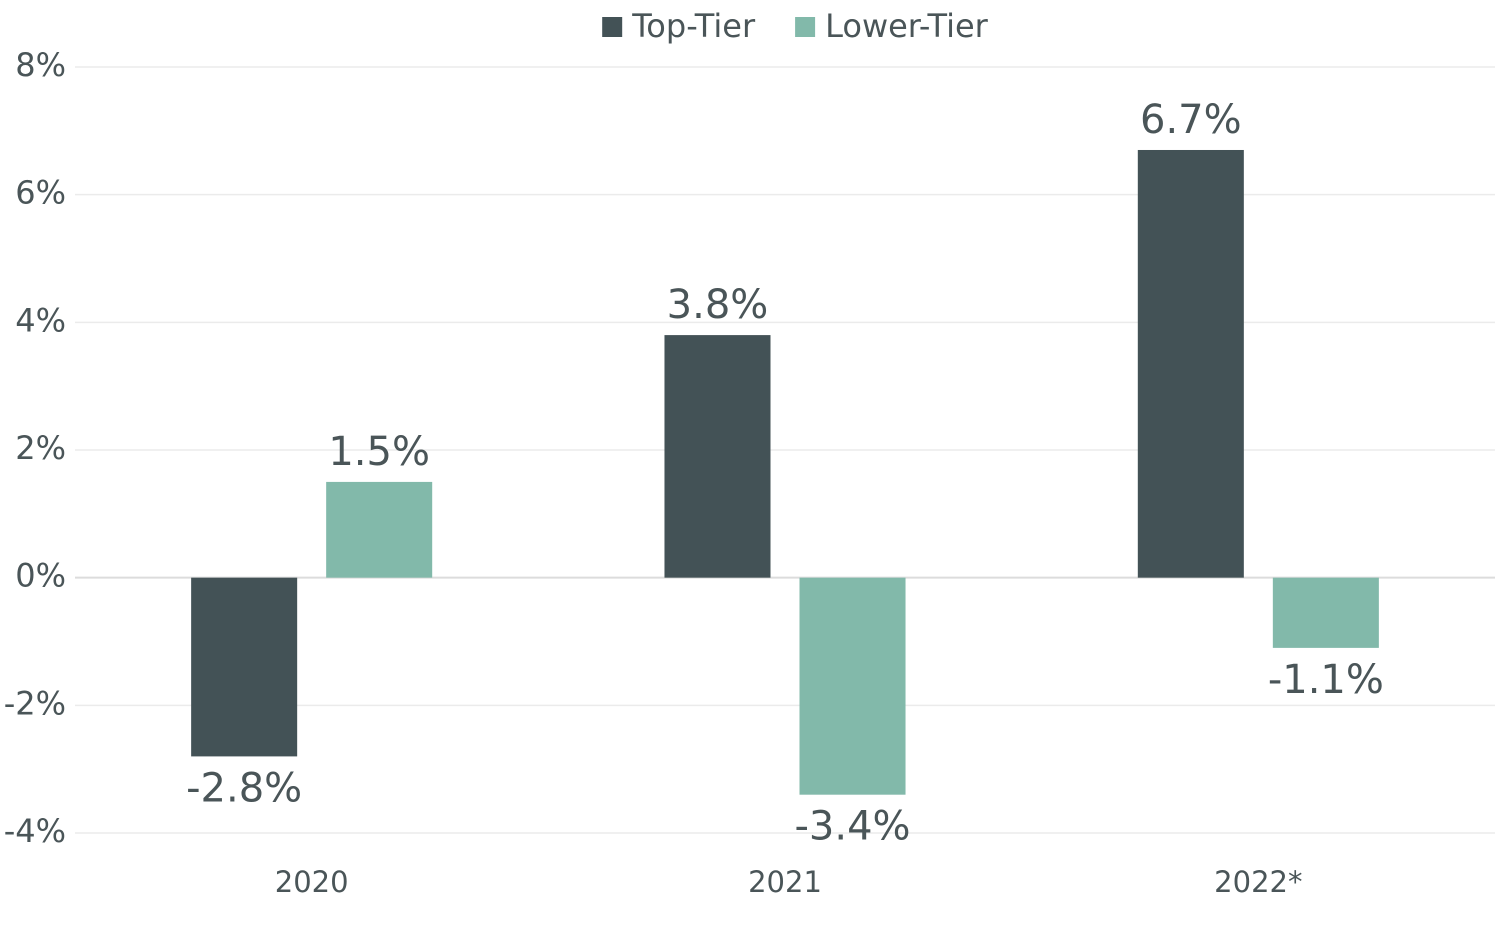  Describe the element at coordinates (244, 788) in the screenshot. I see `value-label: -2.8%` at that location.